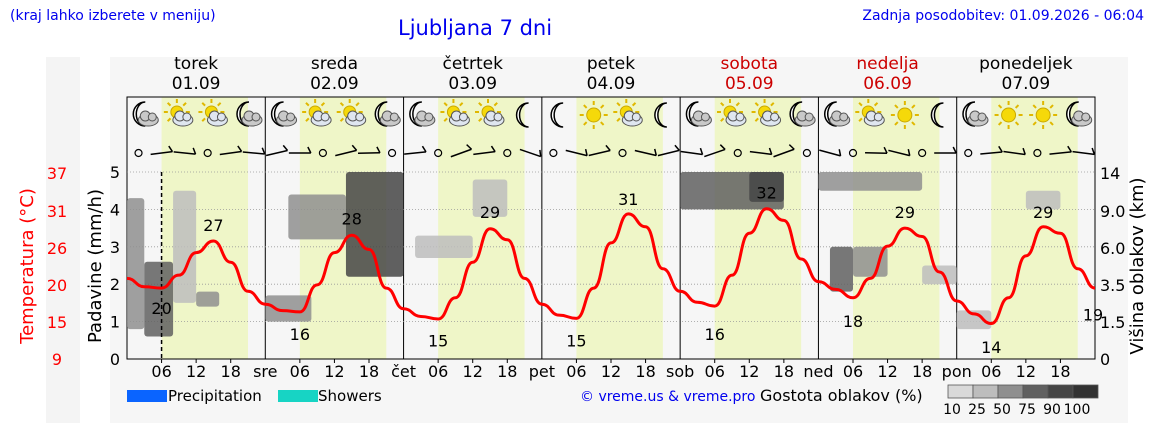 Image resolution: width=1152 pixels, height=443 pixels. Describe the element at coordinates (95, 266) in the screenshot. I see `precip-axis-label: Padavine (mm/h)` at that location.